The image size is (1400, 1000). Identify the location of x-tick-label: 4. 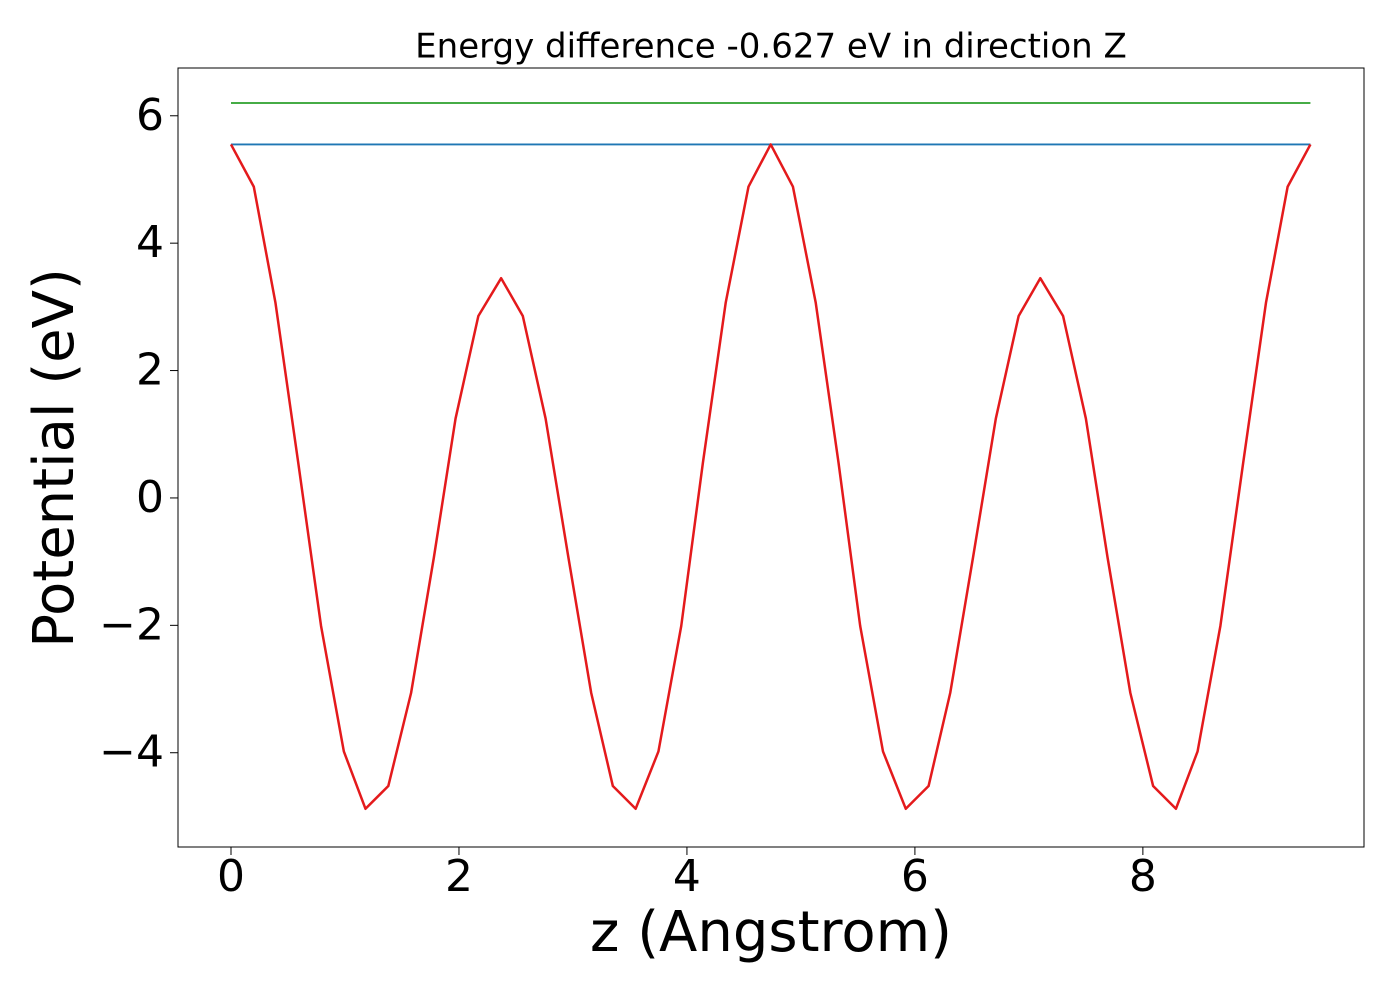
(687, 876).